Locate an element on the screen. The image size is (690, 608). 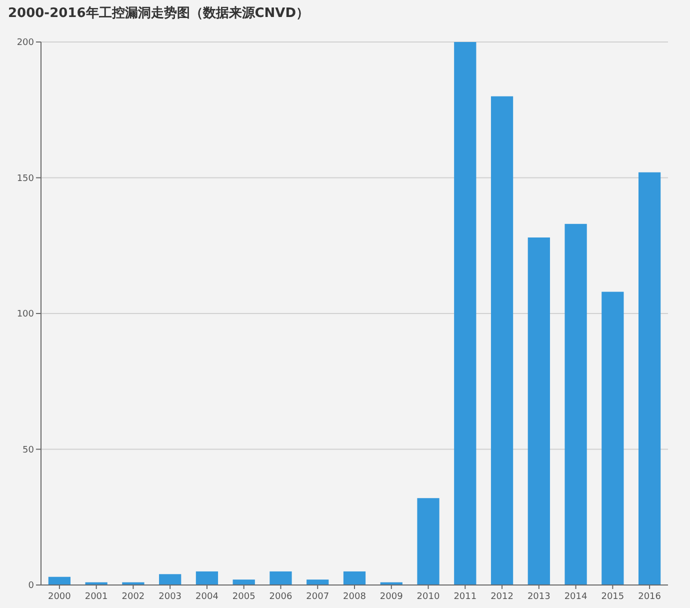
x-tick-label: 2007 is located at coordinates (318, 597).